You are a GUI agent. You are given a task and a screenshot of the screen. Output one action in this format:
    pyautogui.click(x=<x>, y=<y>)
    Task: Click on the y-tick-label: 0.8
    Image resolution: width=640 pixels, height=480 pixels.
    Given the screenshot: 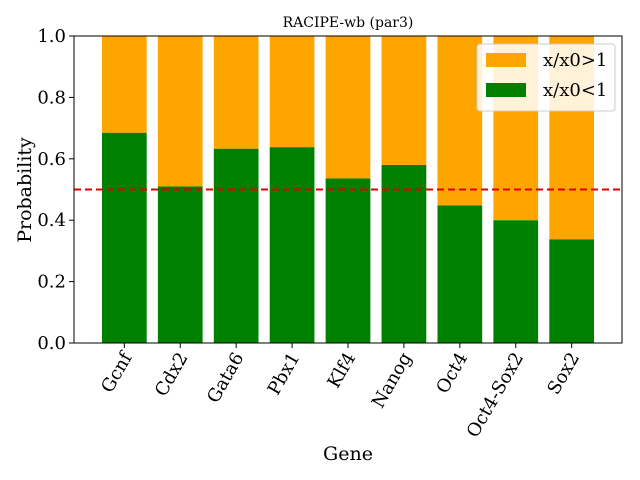 What is the action you would take?
    pyautogui.click(x=51, y=97)
    